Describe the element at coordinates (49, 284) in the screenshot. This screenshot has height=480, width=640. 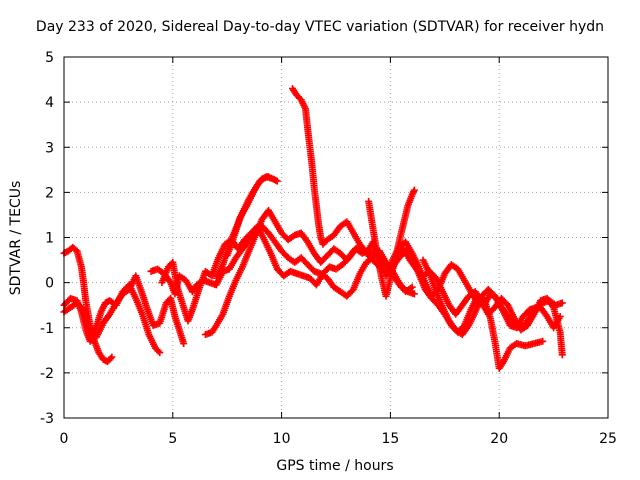
I see `y-tick-label: 0` at that location.